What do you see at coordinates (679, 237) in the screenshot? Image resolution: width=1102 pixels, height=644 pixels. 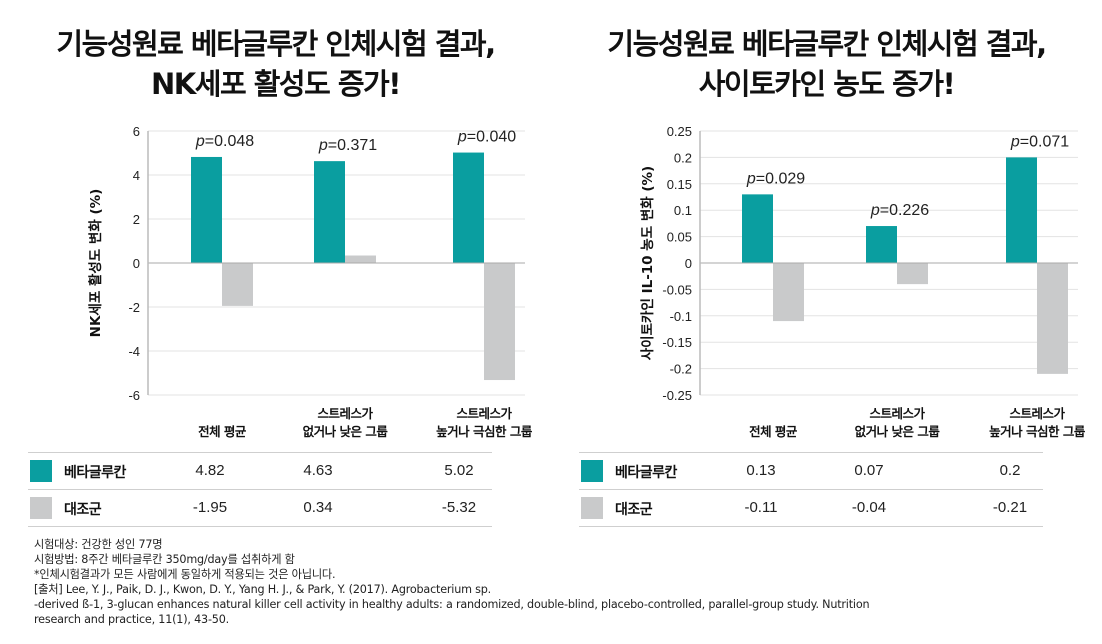 I see `y-tick-label: 0.05` at bounding box center [679, 237].